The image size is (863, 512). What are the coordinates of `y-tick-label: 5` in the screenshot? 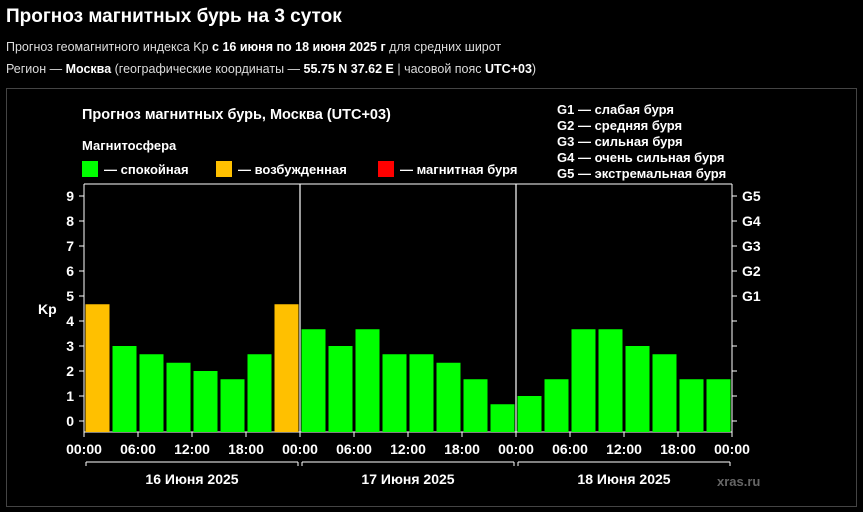 It's located at (70, 296).